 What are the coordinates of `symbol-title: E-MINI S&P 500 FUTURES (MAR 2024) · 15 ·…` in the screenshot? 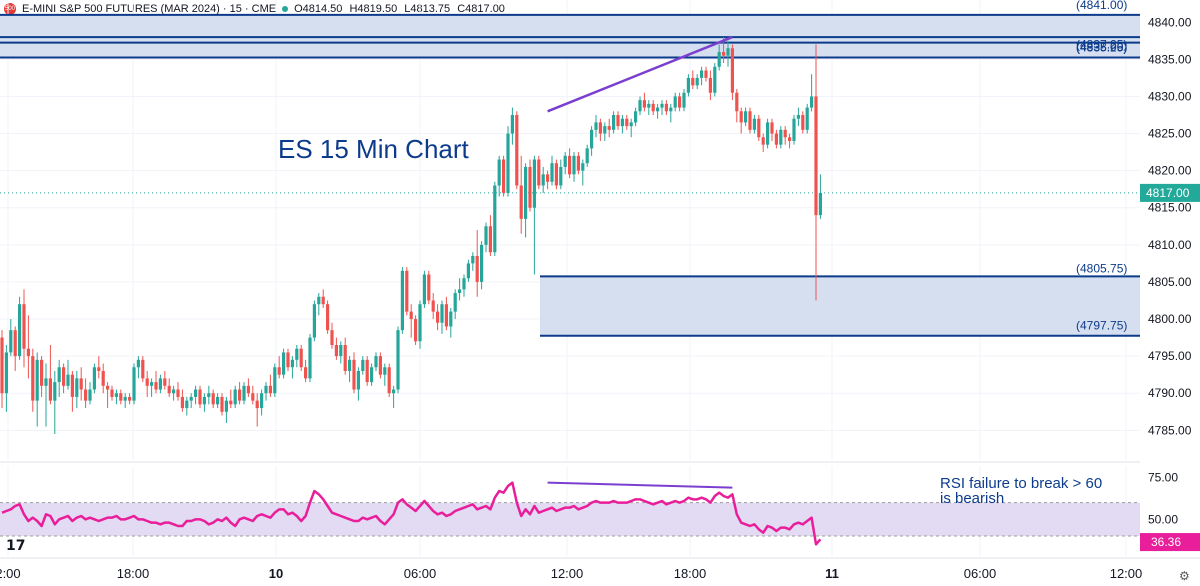 It's located at (149, 9).